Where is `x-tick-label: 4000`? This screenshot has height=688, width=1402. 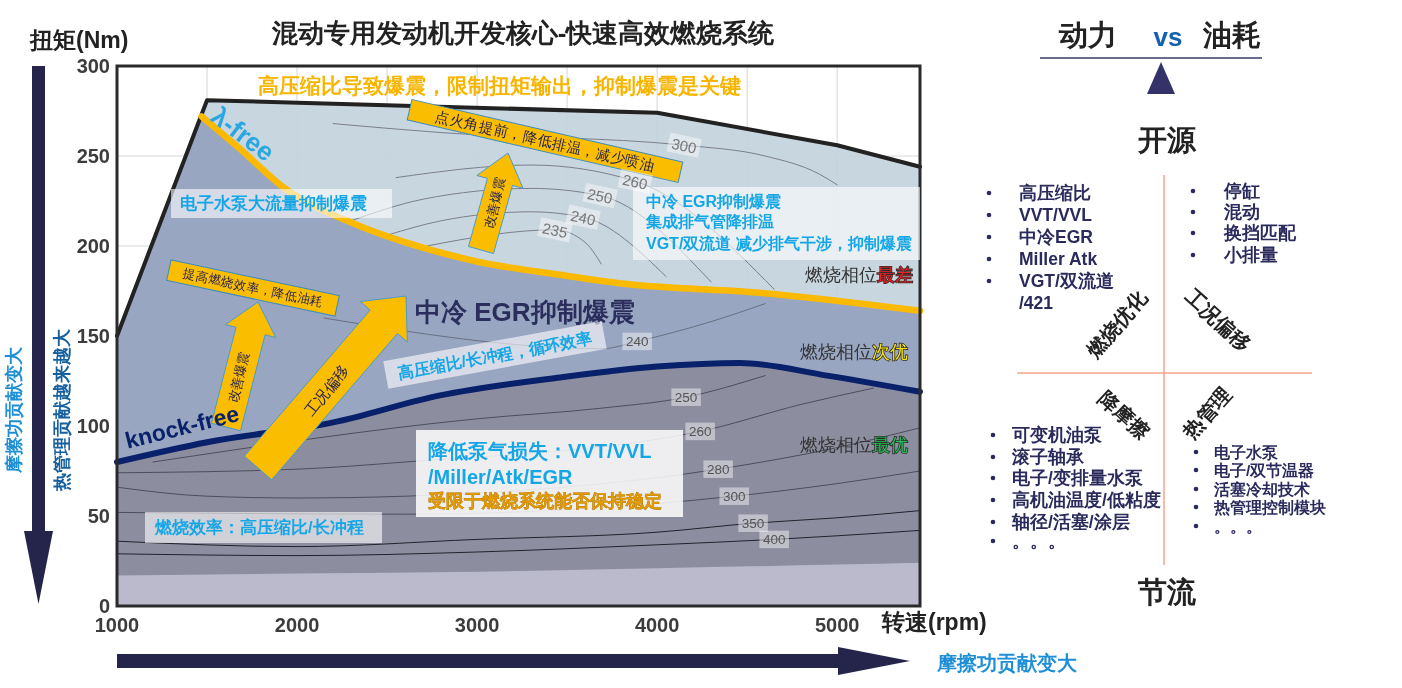 x-tick-label: 4000 is located at coordinates (657, 625).